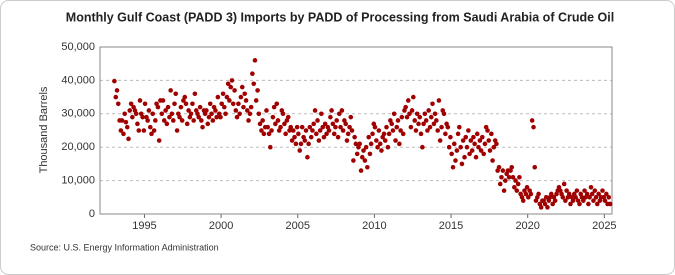 The image size is (675, 275). What do you see at coordinates (78, 114) in the screenshot?
I see `y-tick-label: 30,000` at bounding box center [78, 114].